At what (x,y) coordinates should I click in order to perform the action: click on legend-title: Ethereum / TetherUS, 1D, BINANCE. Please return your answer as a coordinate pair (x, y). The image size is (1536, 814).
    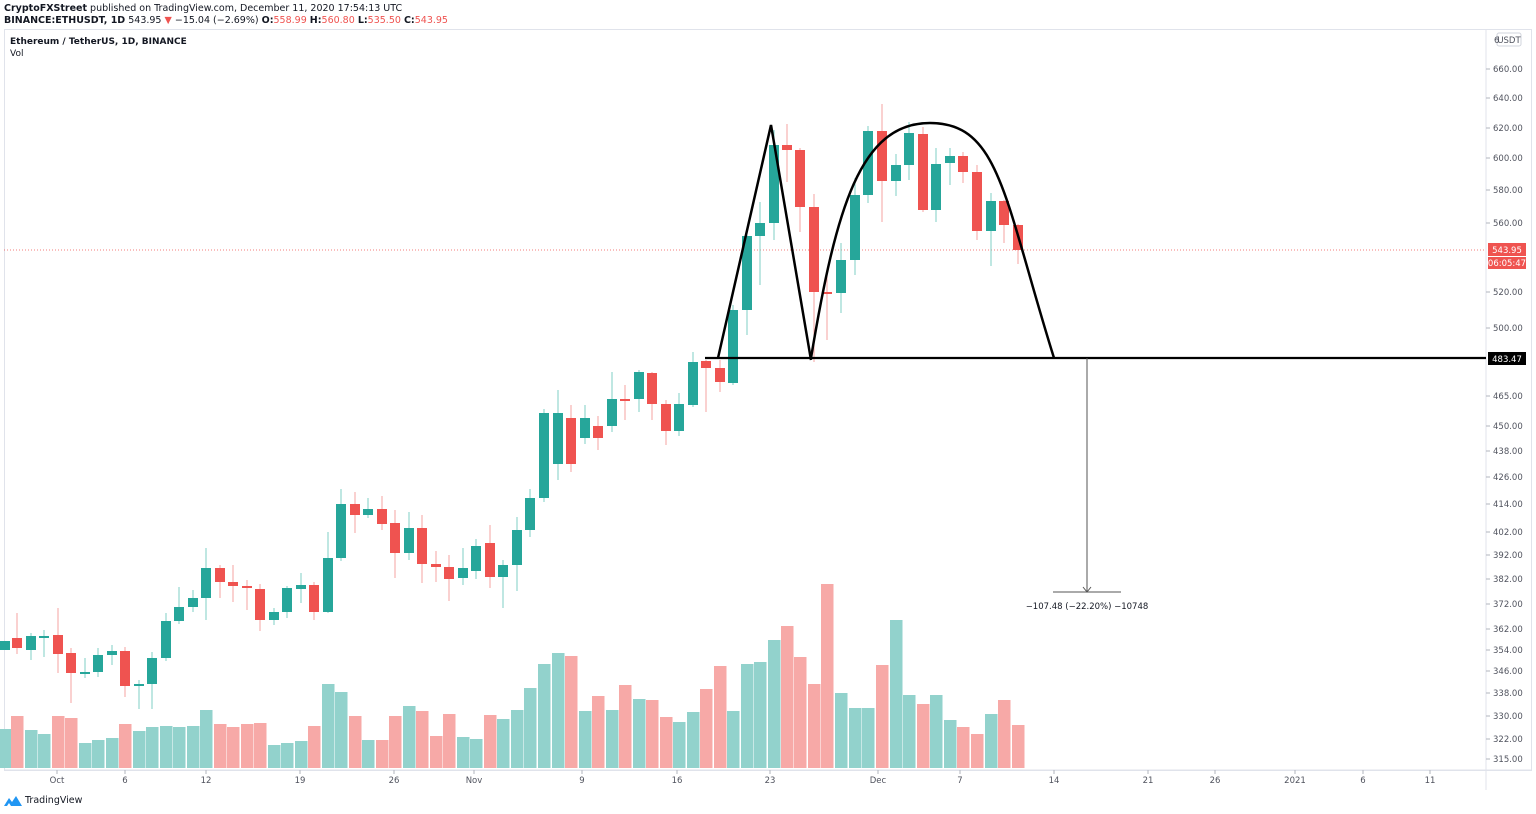
    Looking at the image, I should click on (98, 42).